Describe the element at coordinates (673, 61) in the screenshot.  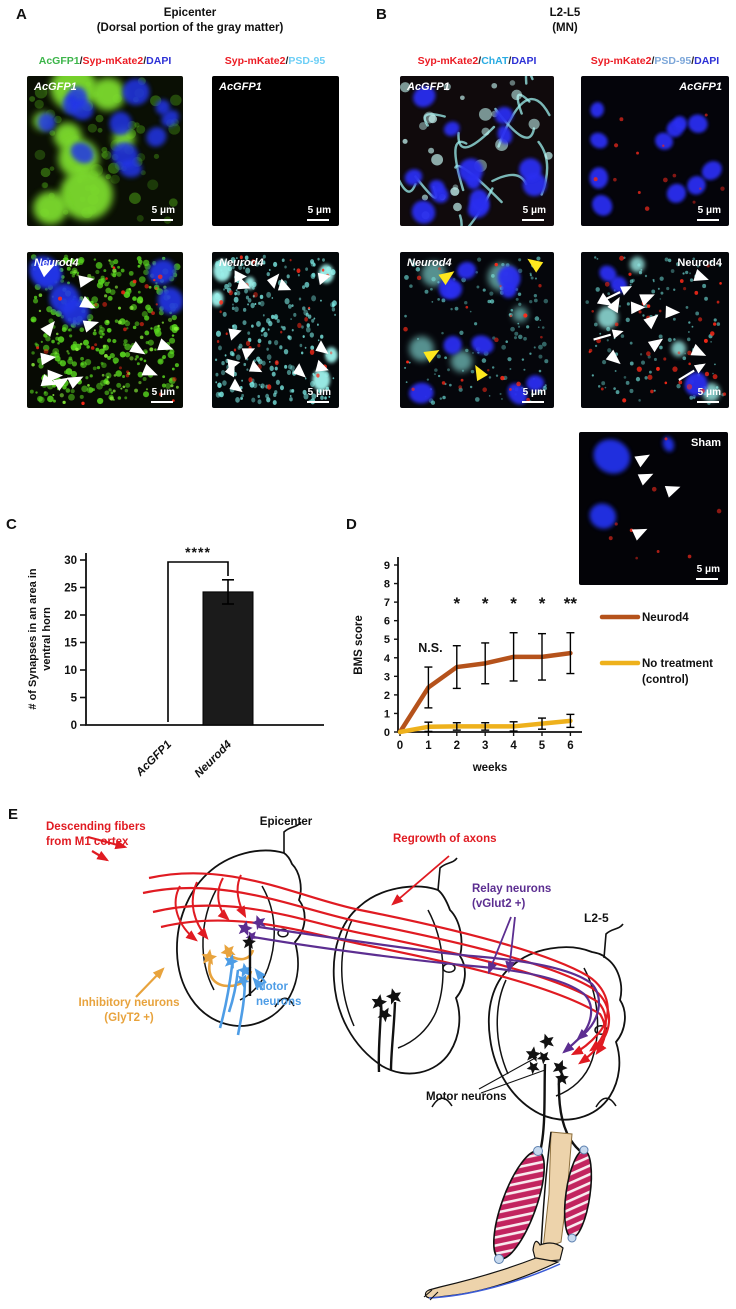
I see `channel-name: PSD-95` at that location.